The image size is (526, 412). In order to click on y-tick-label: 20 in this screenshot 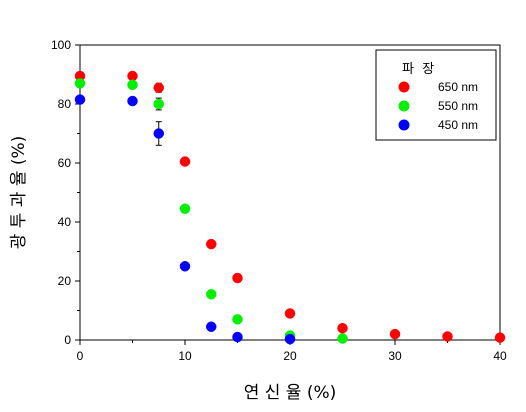, I will do `click(65, 281)`.